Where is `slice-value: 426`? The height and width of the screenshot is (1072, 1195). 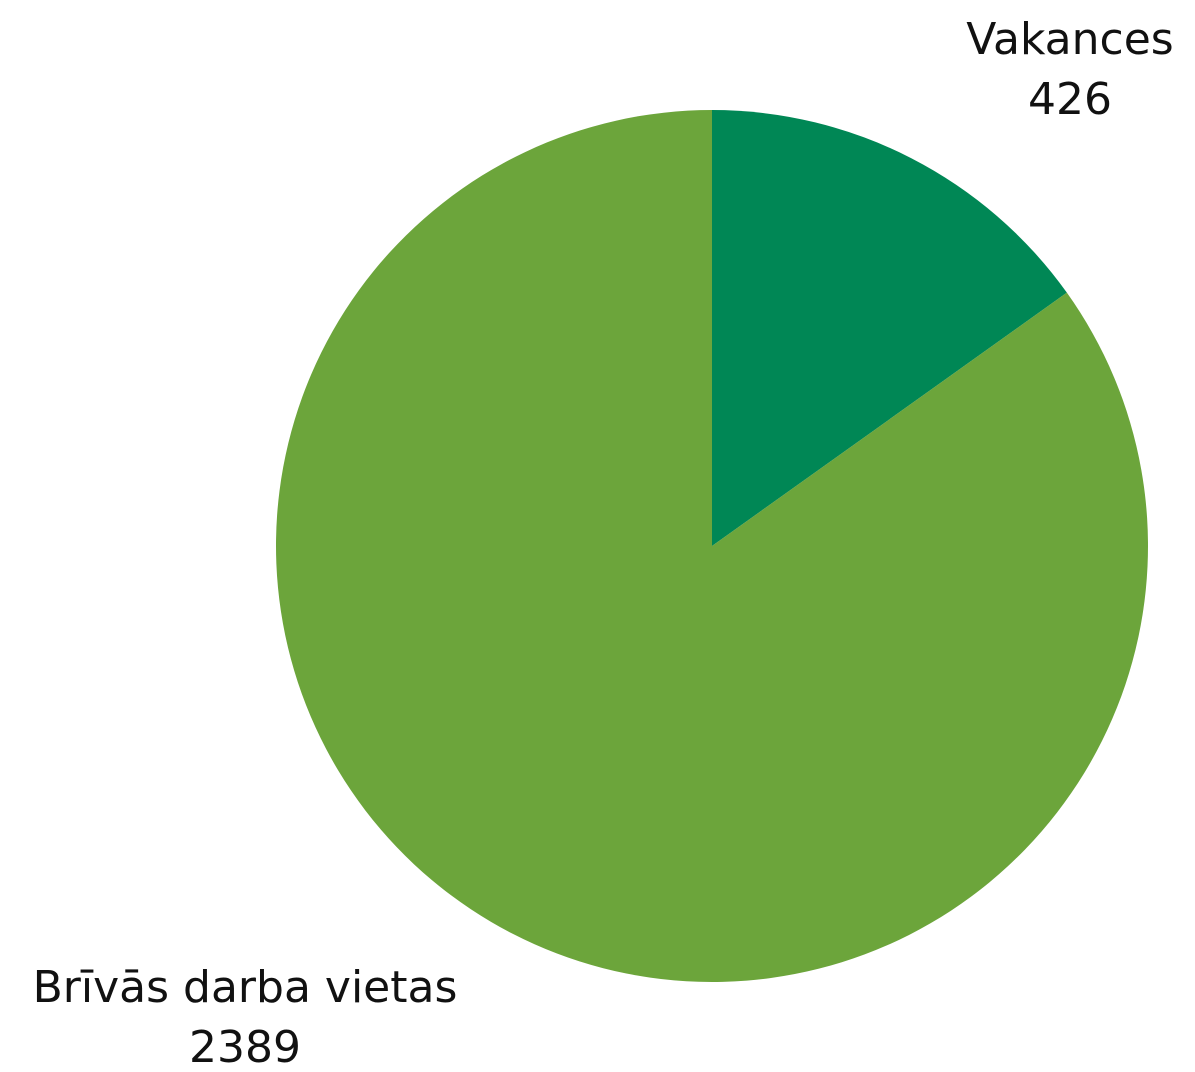 slice-value: 426 is located at coordinates (1070, 99).